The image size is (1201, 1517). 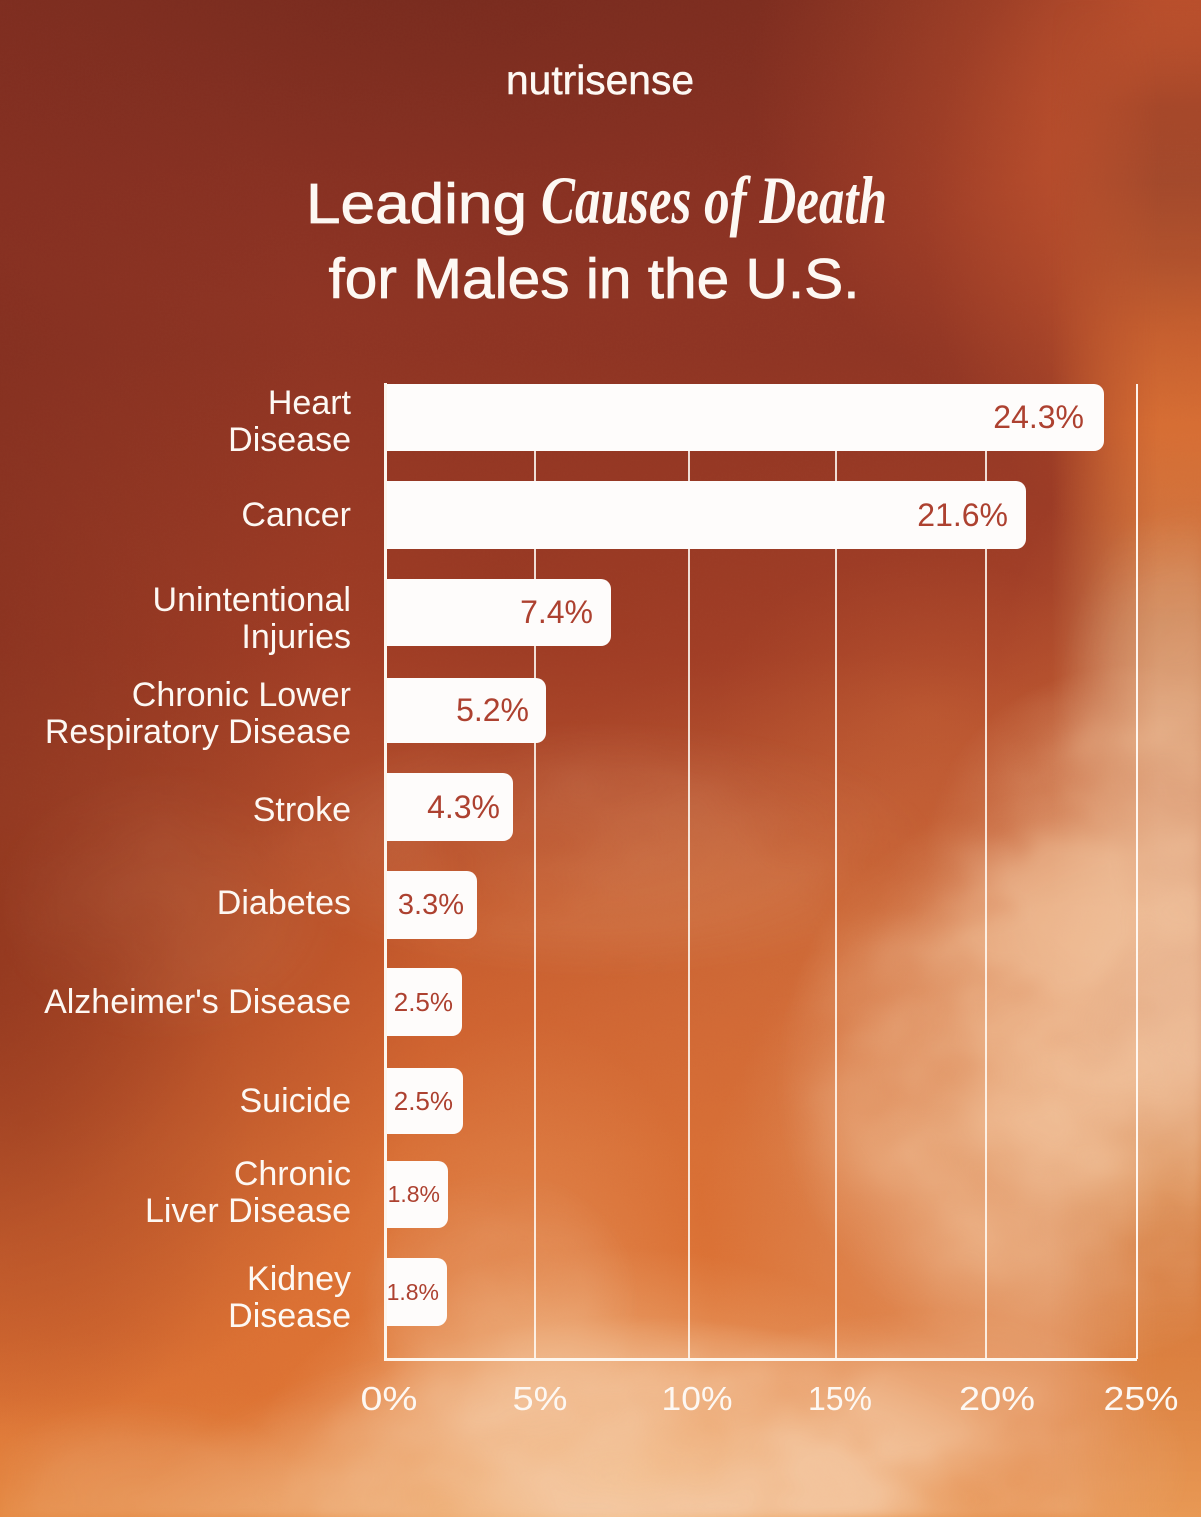 I want to click on svg-text: 10%, so click(x=697, y=1398).